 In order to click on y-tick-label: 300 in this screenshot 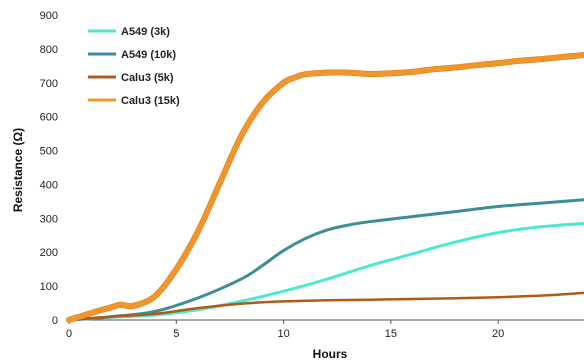, I will do `click(49, 219)`.